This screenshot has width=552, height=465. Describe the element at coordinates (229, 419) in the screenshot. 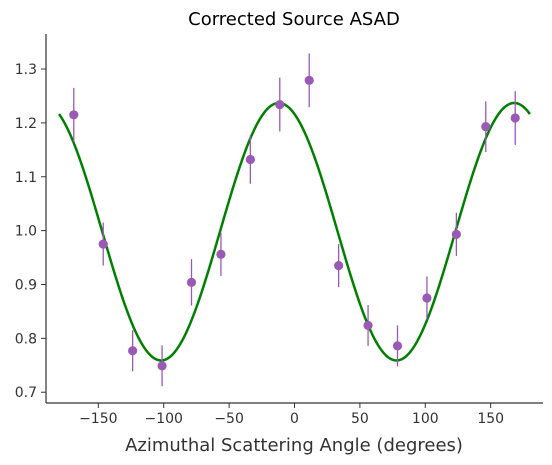

I see `x-tick-label: −50` at that location.